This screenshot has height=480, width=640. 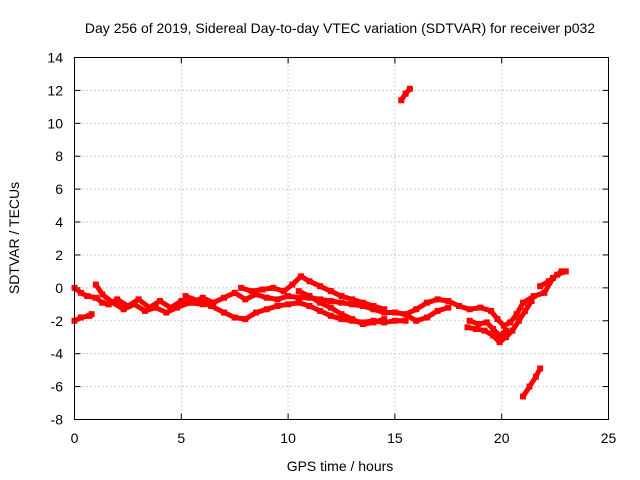 What do you see at coordinates (14, 238) in the screenshot?
I see `y-axis-label: SDTVAR / TECUs` at bounding box center [14, 238].